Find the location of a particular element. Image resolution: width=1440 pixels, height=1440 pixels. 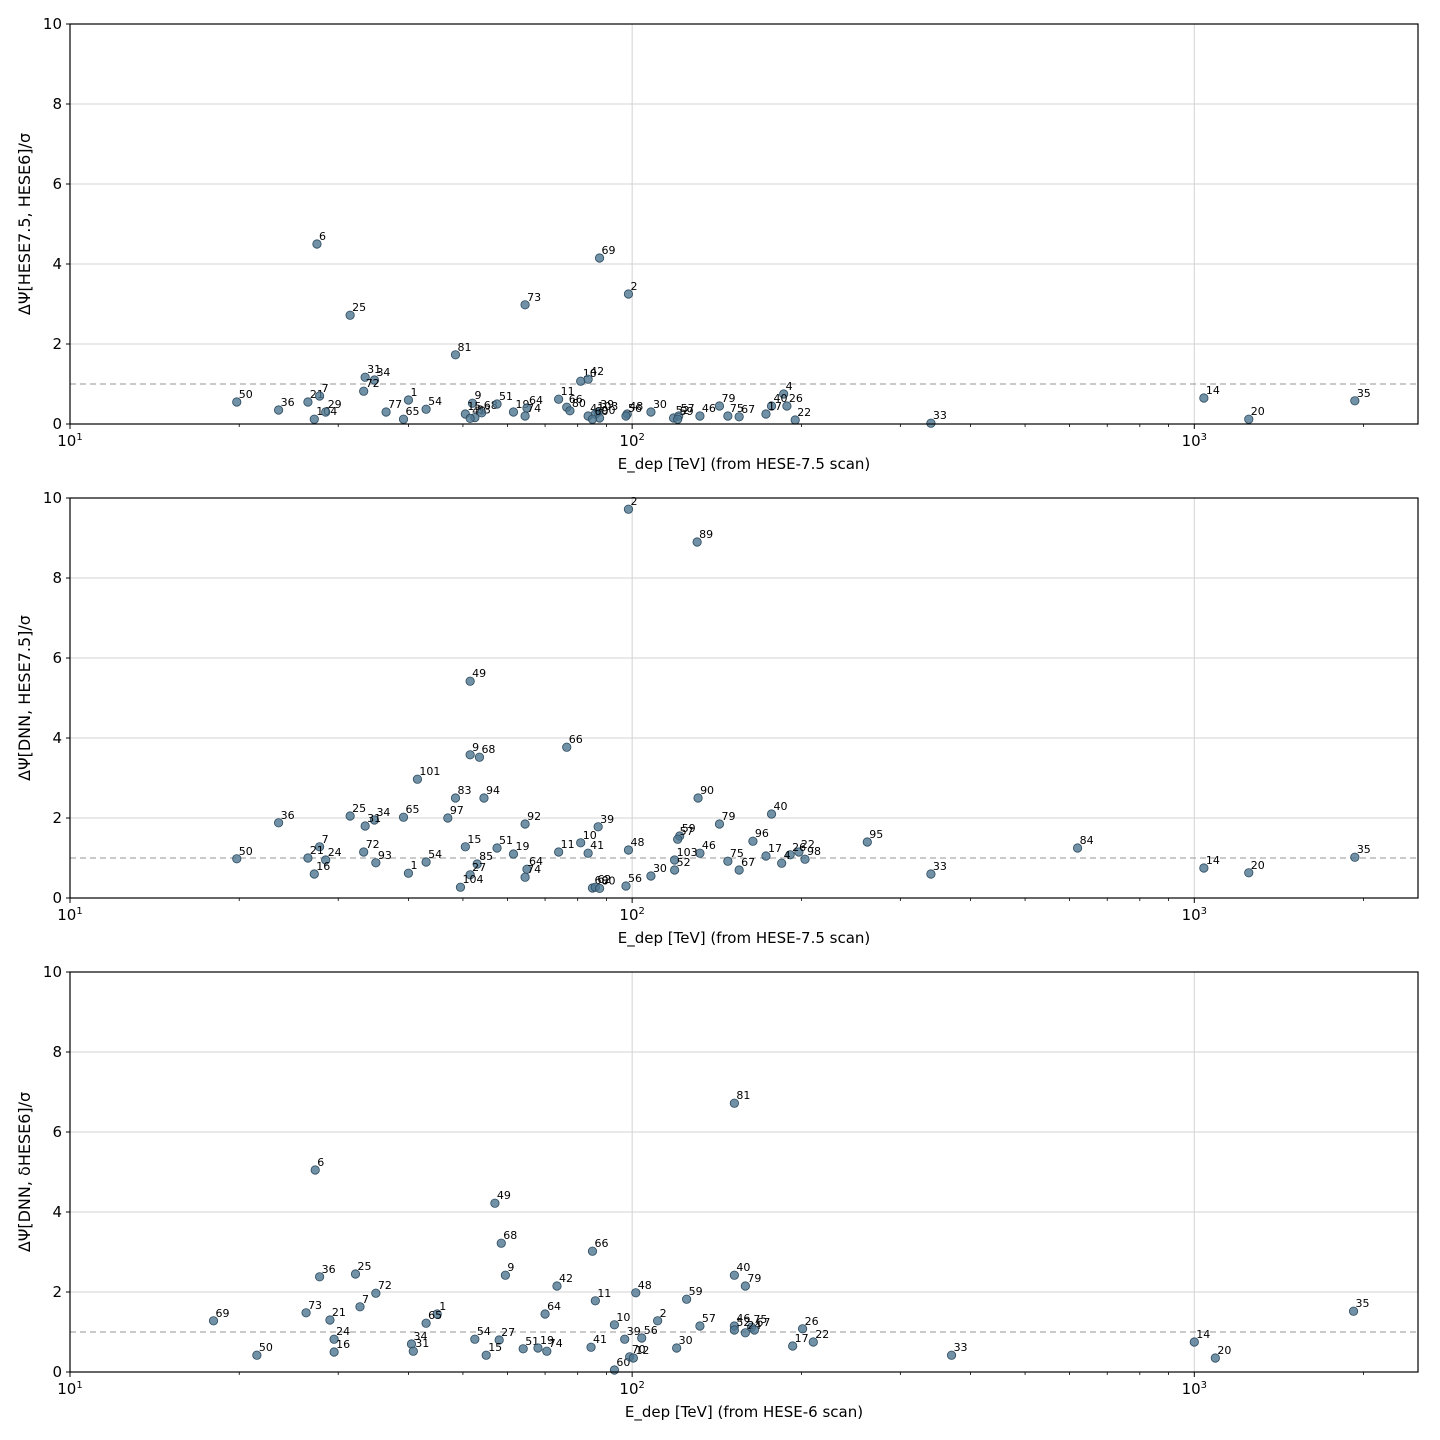

data-point-label: 74 is located at coordinates (534, 869).